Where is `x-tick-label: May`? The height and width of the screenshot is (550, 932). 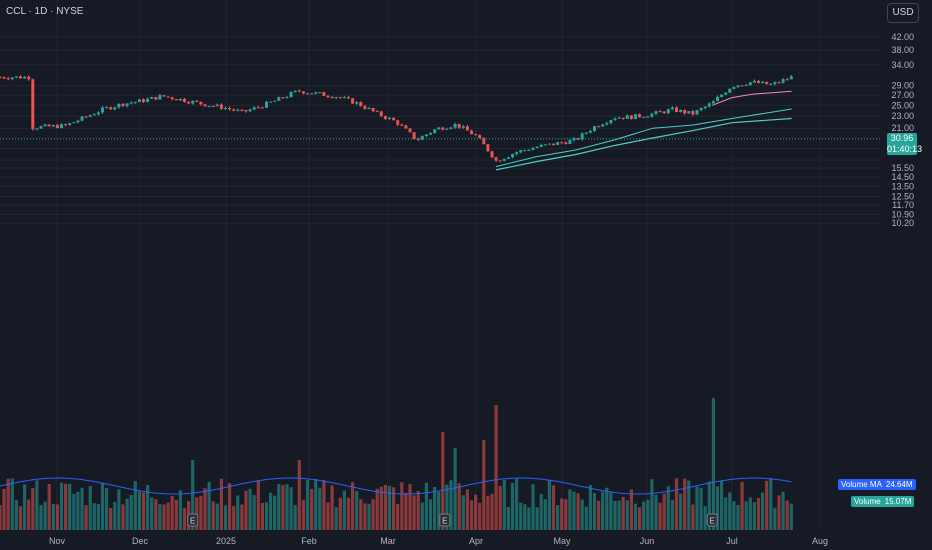 x-tick-label: May is located at coordinates (562, 541).